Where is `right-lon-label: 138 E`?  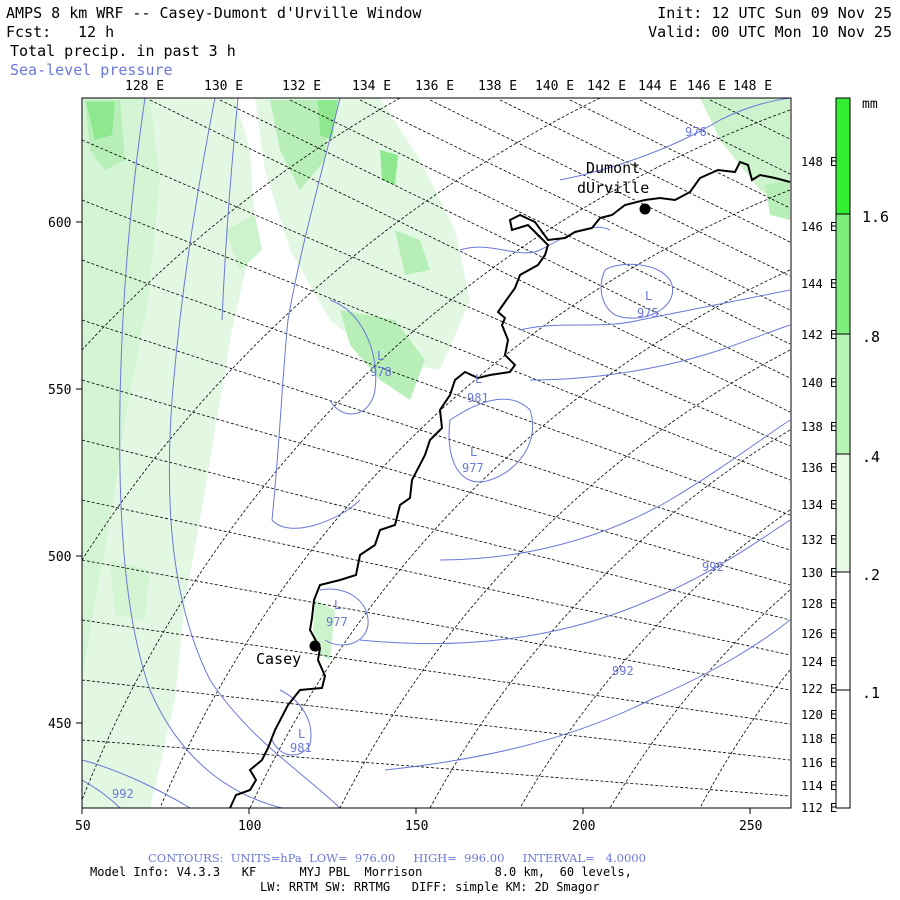
right-lon-label: 138 E is located at coordinates (819, 427).